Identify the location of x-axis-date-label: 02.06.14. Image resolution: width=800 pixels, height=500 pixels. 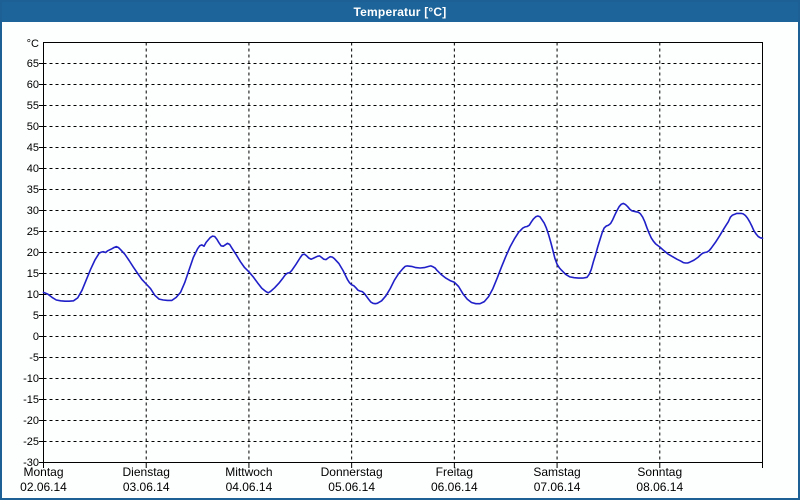
(43, 487).